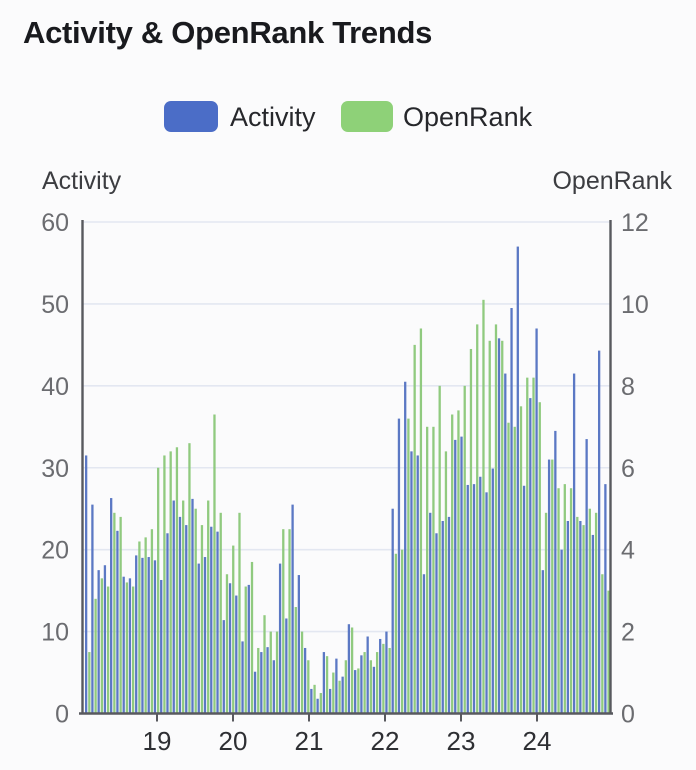  I want to click on chart-legend: Activity OpenRank, so click(348, 116).